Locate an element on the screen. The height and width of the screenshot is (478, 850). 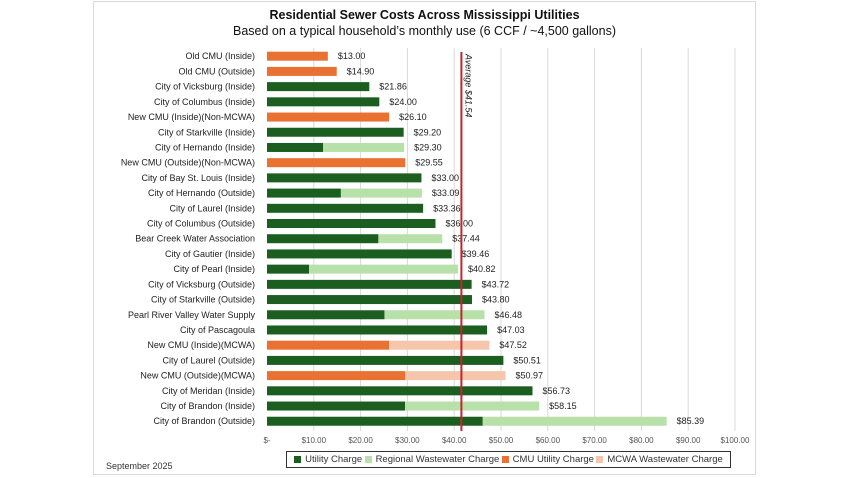
value-label: $29.20 is located at coordinates (428, 132).